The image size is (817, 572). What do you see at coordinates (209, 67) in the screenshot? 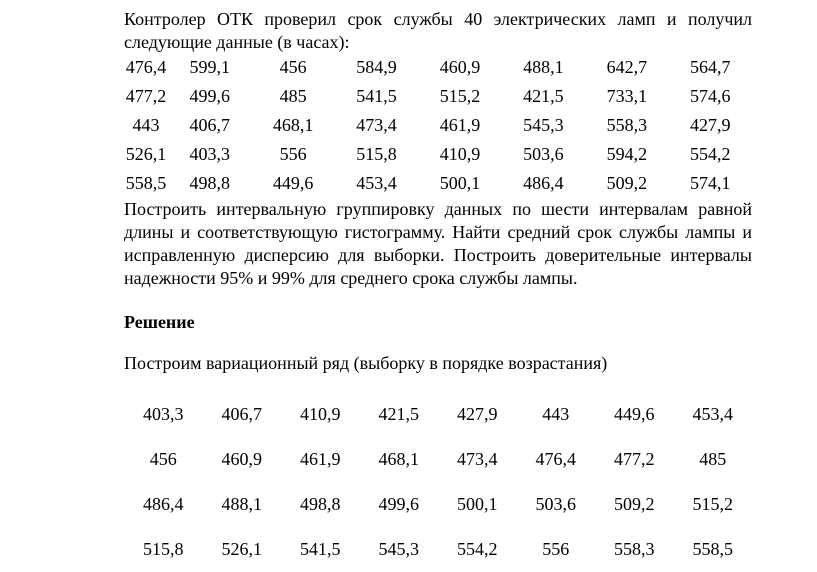
I see `table-cell: 599,1` at bounding box center [209, 67].